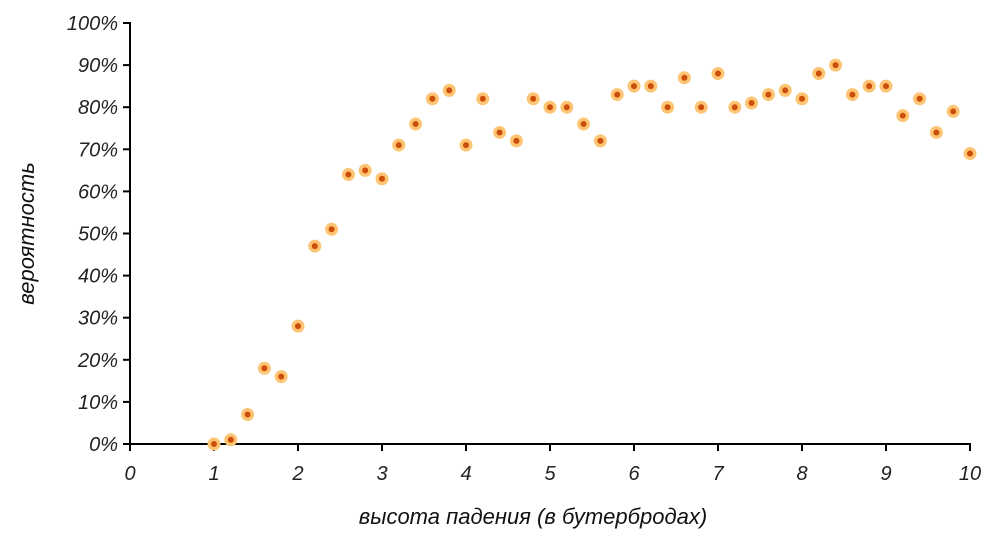 The height and width of the screenshot is (542, 997). What do you see at coordinates (297, 474) in the screenshot?
I see `x-tick-label: 2` at bounding box center [297, 474].